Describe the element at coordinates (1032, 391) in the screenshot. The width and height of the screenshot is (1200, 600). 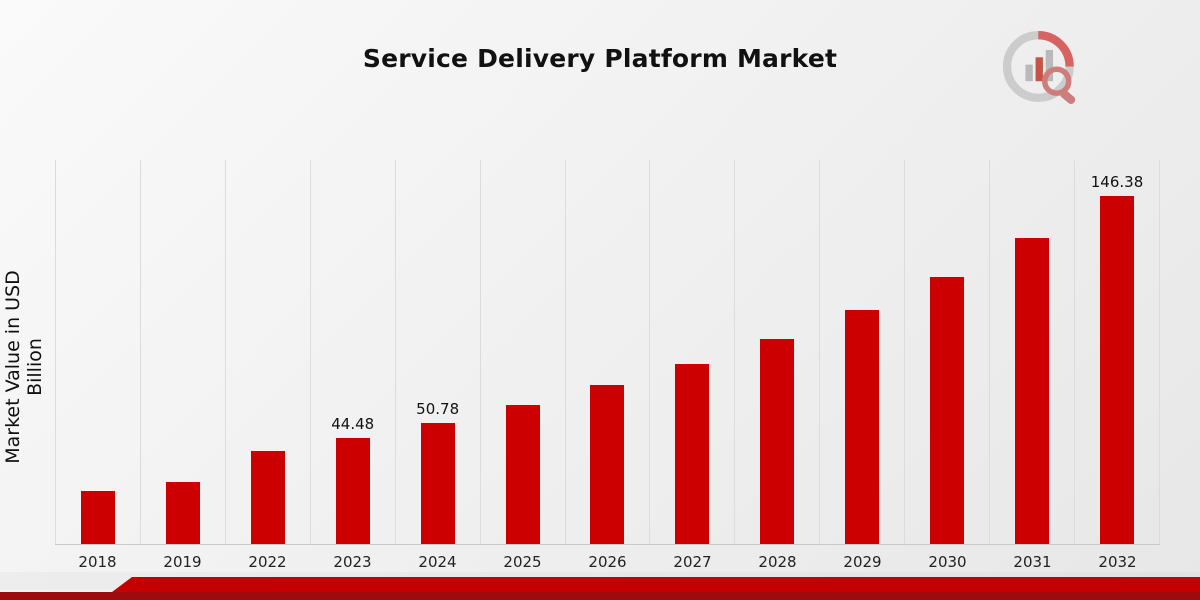
I see `bar-2031` at that location.